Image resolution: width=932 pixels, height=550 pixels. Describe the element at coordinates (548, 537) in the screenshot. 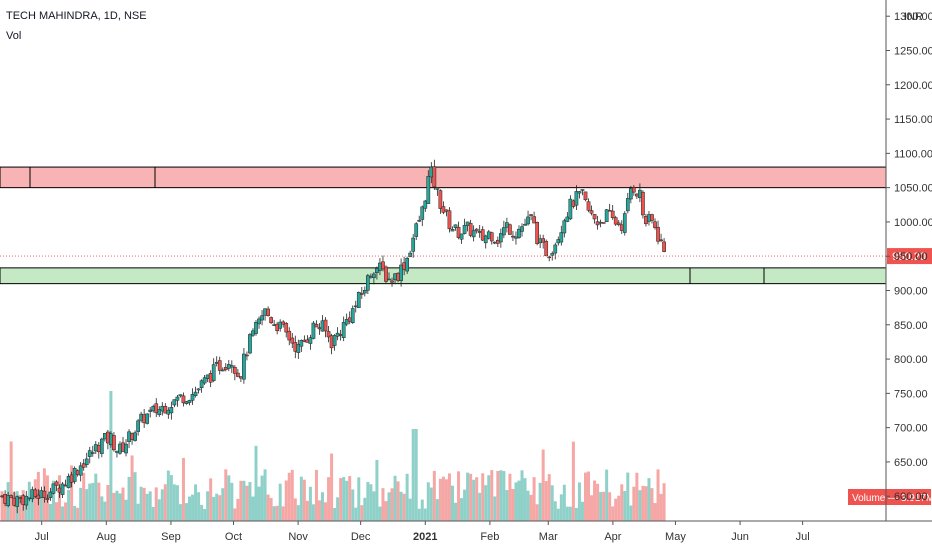

I see `time-axis-label: Mar` at that location.